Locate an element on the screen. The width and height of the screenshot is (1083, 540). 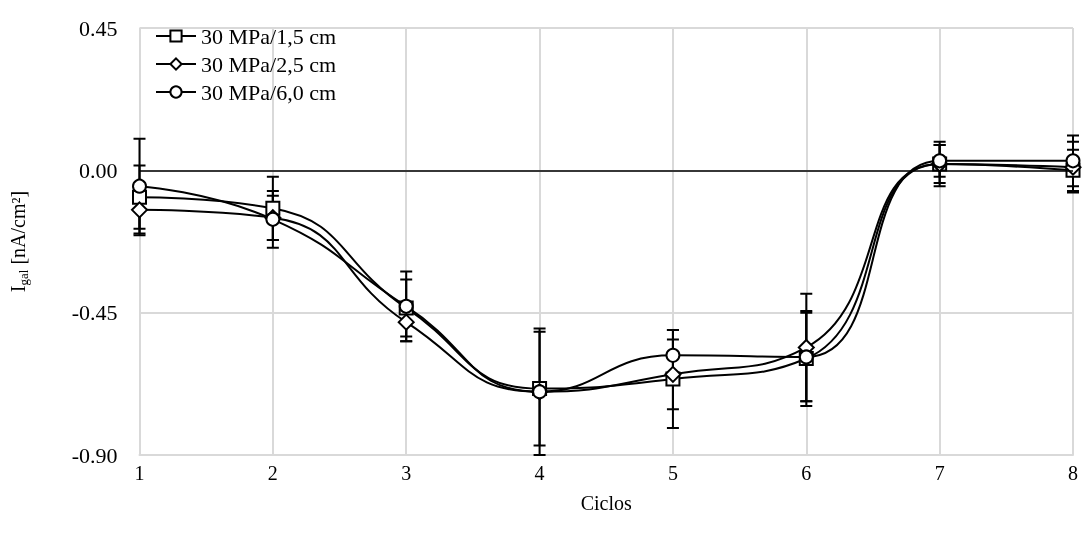
x-tick-label: 3 is located at coordinates (406, 473).